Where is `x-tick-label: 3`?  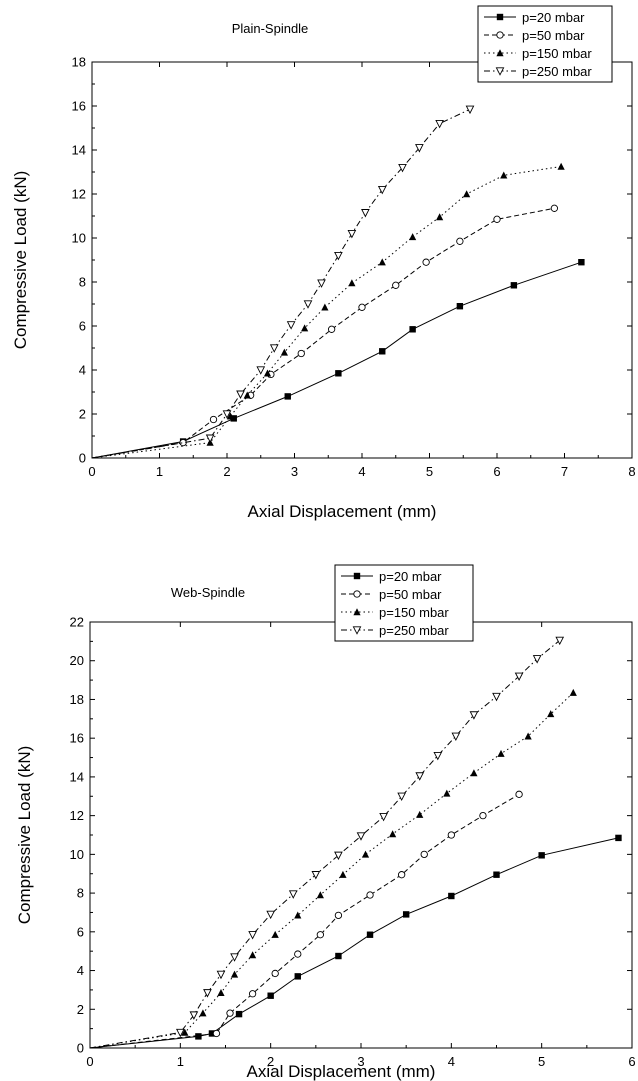
x-tick-label: 3 is located at coordinates (294, 471).